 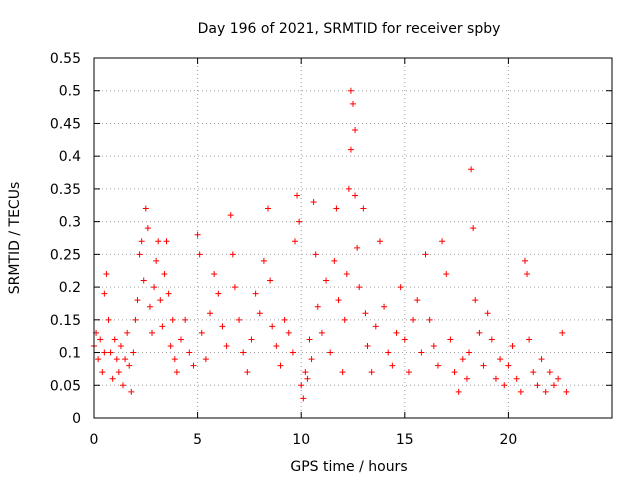 What do you see at coordinates (70, 92) in the screenshot?
I see `y-tick-label: 0.5` at bounding box center [70, 92].